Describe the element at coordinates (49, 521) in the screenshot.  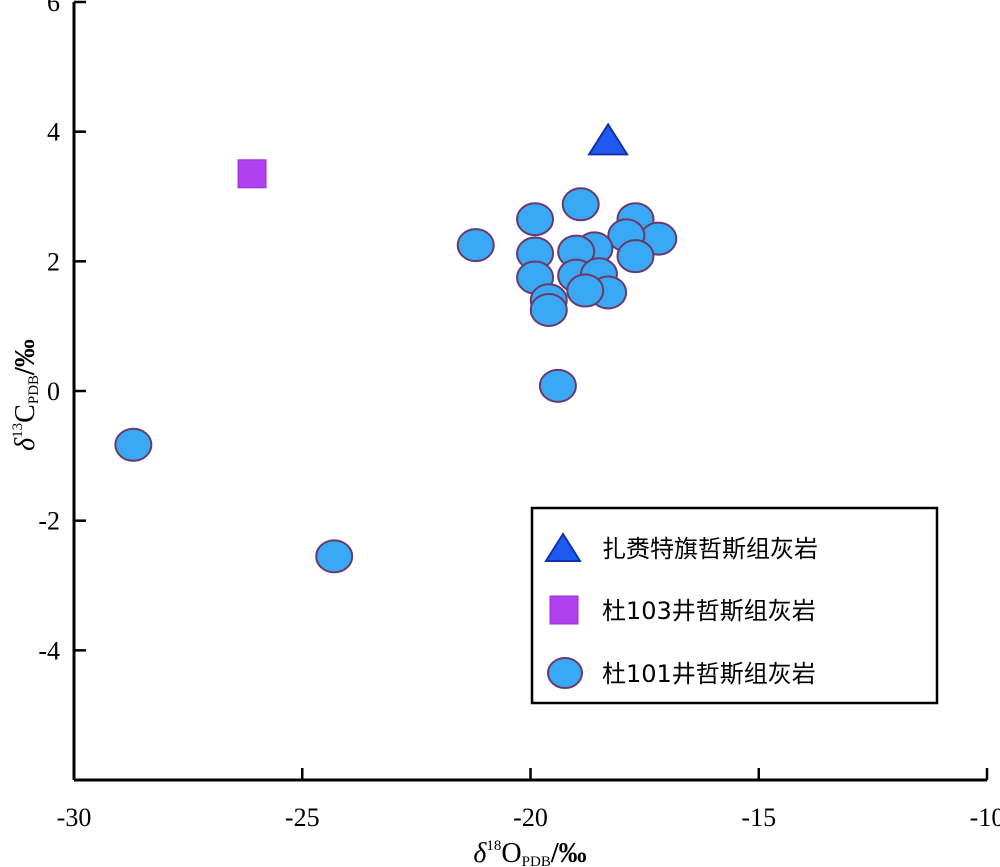
I see `y-tick-label: -2` at that location.